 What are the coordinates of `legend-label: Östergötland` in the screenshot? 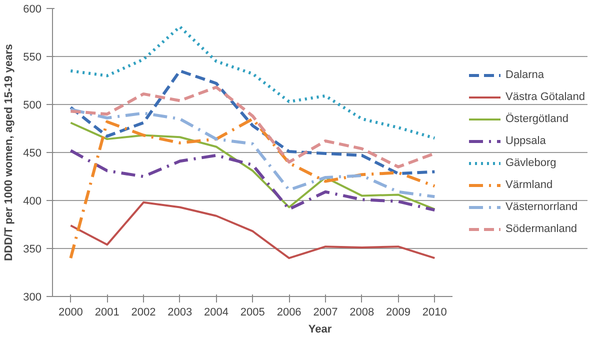 It's located at (537, 119).